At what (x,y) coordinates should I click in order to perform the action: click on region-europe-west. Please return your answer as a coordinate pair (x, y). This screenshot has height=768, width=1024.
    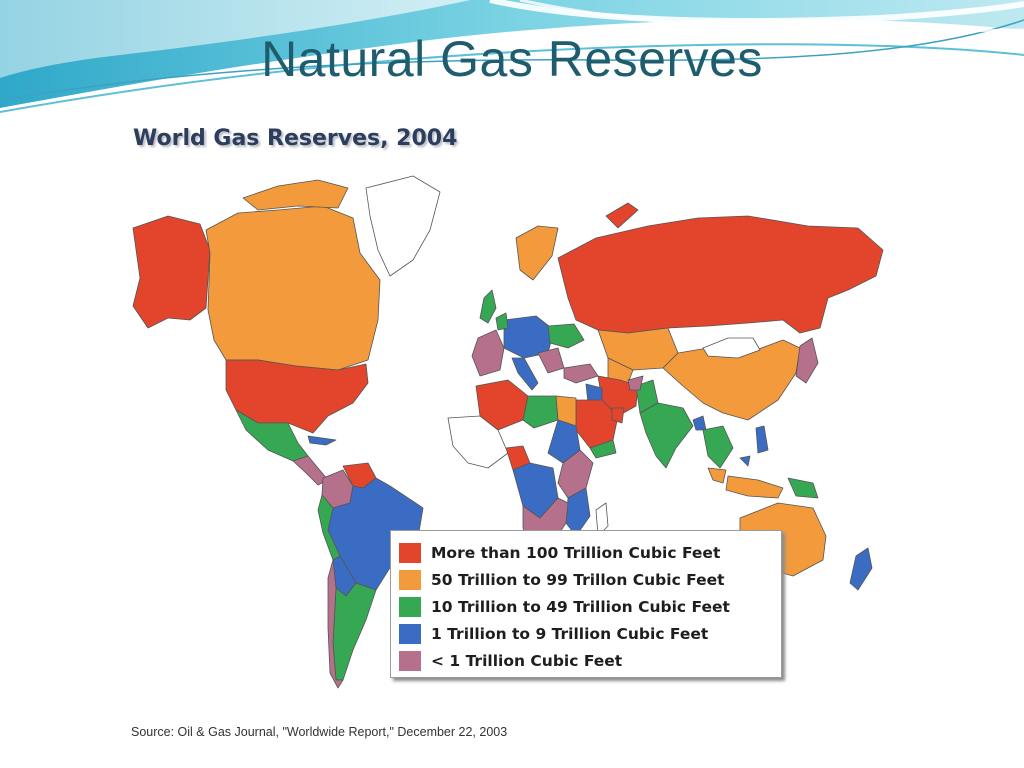
    Looking at the image, I should click on (488, 353).